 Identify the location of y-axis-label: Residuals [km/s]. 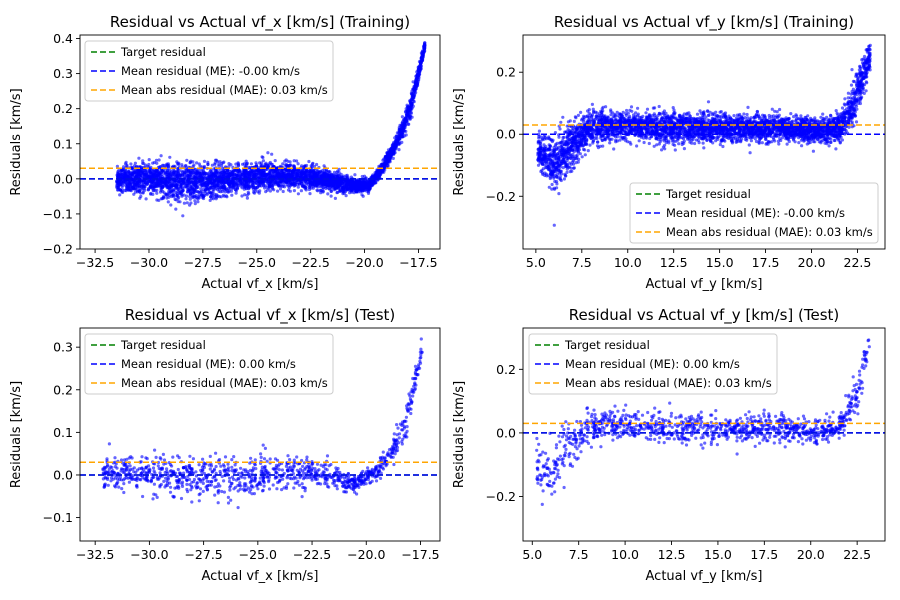
(459, 141).